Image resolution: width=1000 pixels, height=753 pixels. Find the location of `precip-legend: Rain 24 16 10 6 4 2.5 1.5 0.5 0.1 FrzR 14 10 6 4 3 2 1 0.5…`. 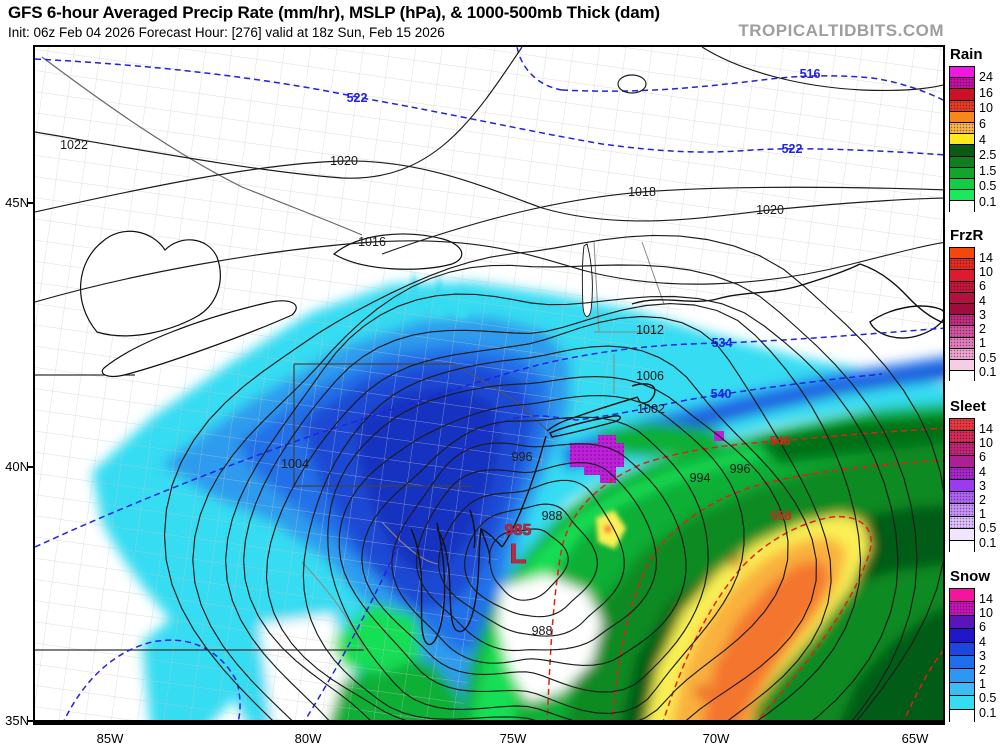

precip-legend: Rain 24 16 10 6 4 2.5 1.5 0.5 0.1 FrzR 14 10 6 4 3 2 1 0.5… is located at coordinates (974, 376).